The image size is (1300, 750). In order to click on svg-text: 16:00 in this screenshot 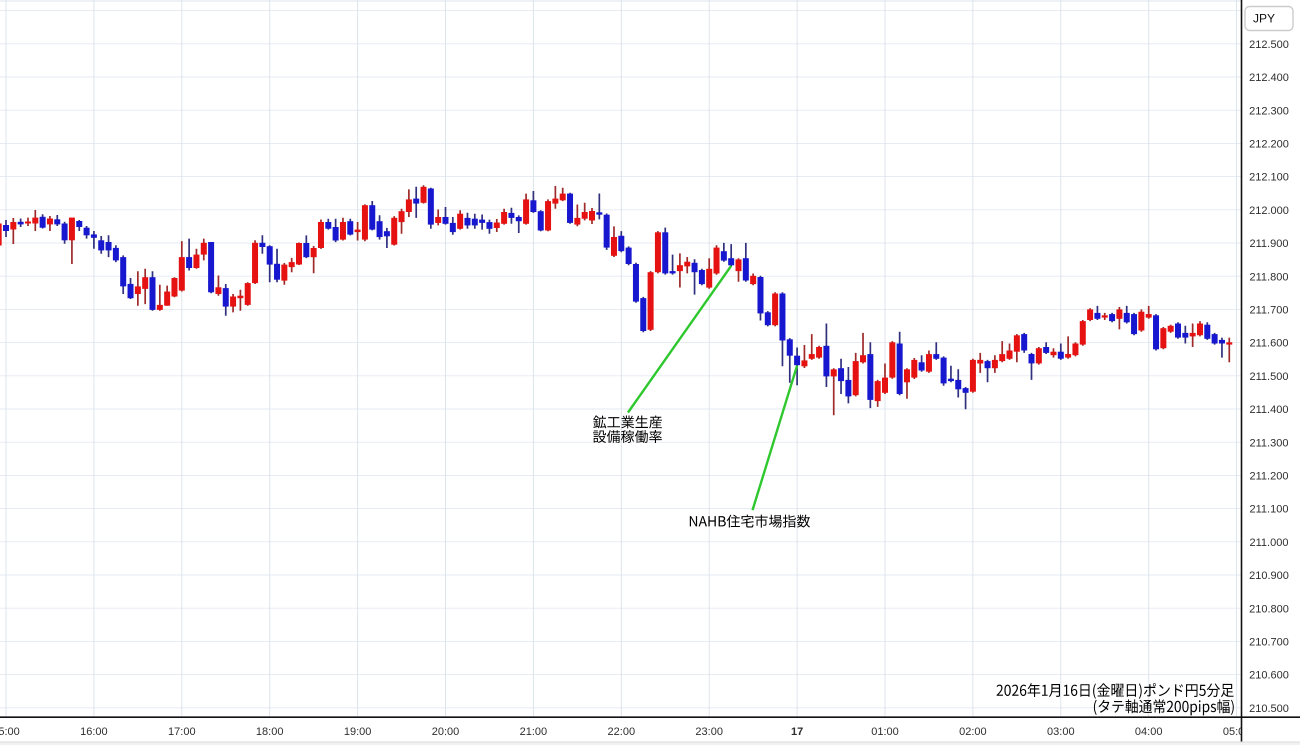, I will do `click(94, 732)`.